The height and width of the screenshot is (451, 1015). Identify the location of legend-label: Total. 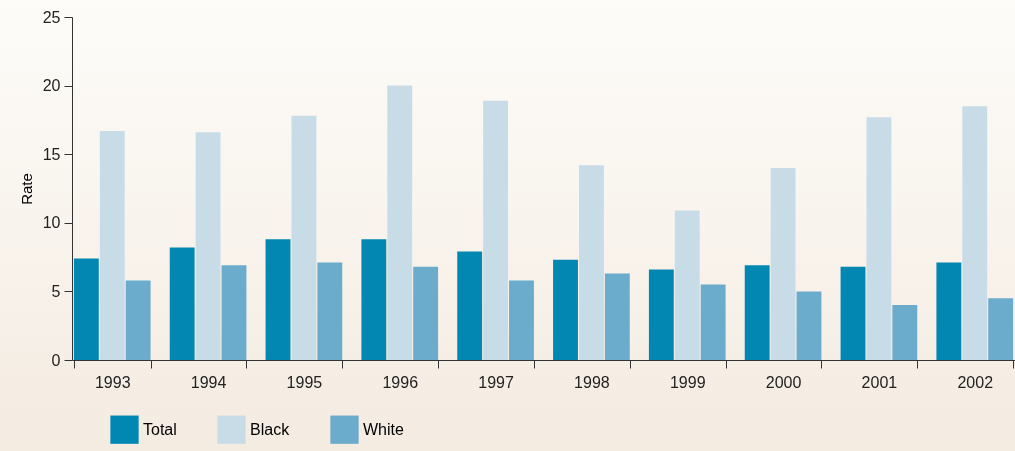
(160, 429).